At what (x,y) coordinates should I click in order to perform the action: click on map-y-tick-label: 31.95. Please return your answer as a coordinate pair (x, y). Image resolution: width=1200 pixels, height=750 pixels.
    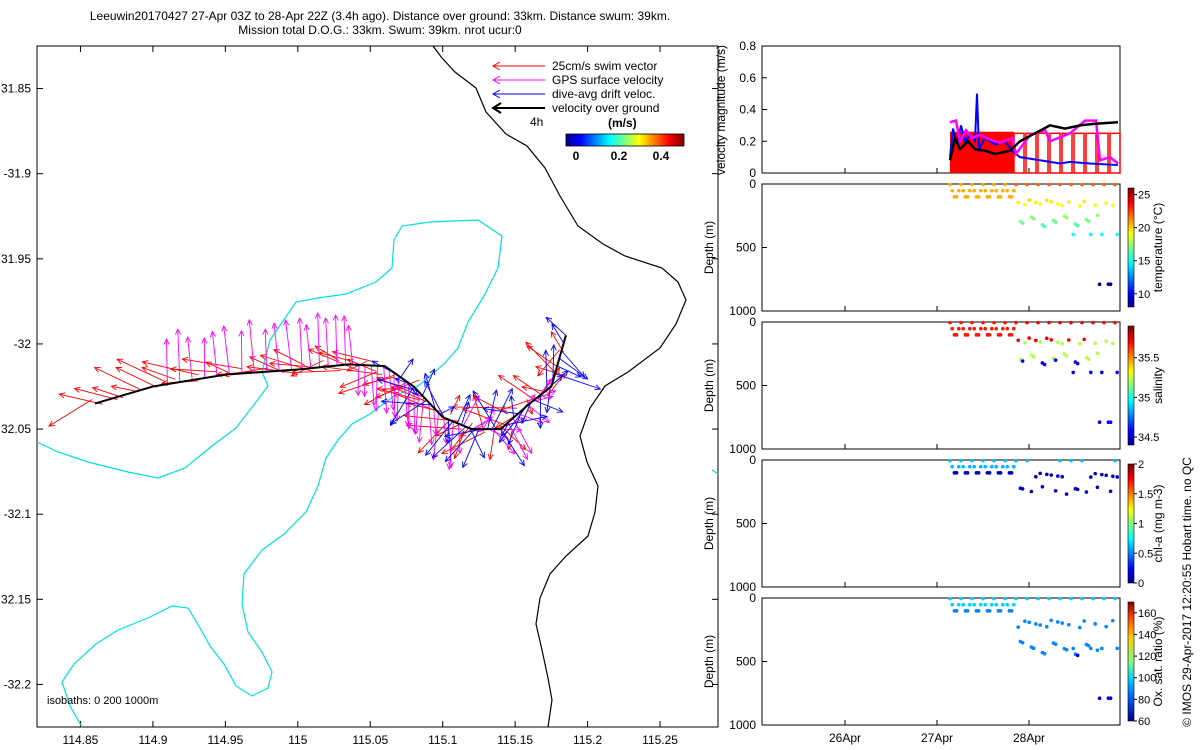
    Looking at the image, I should click on (16, 259).